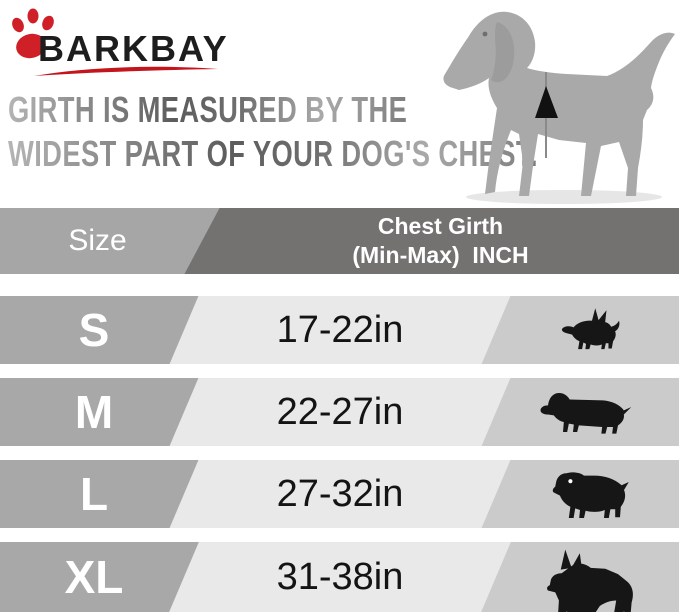 The height and width of the screenshot is (614, 679). Describe the element at coordinates (559, 103) in the screenshot. I see `dog-silhouette` at that location.